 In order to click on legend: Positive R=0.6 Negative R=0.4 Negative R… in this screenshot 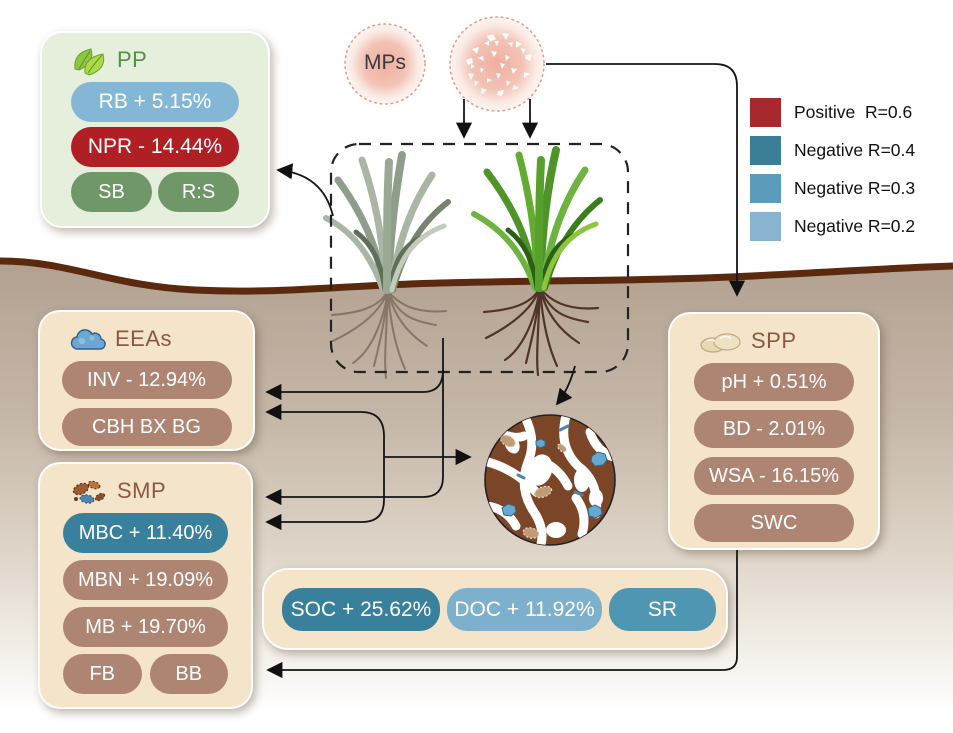, I will do `click(832, 174)`.